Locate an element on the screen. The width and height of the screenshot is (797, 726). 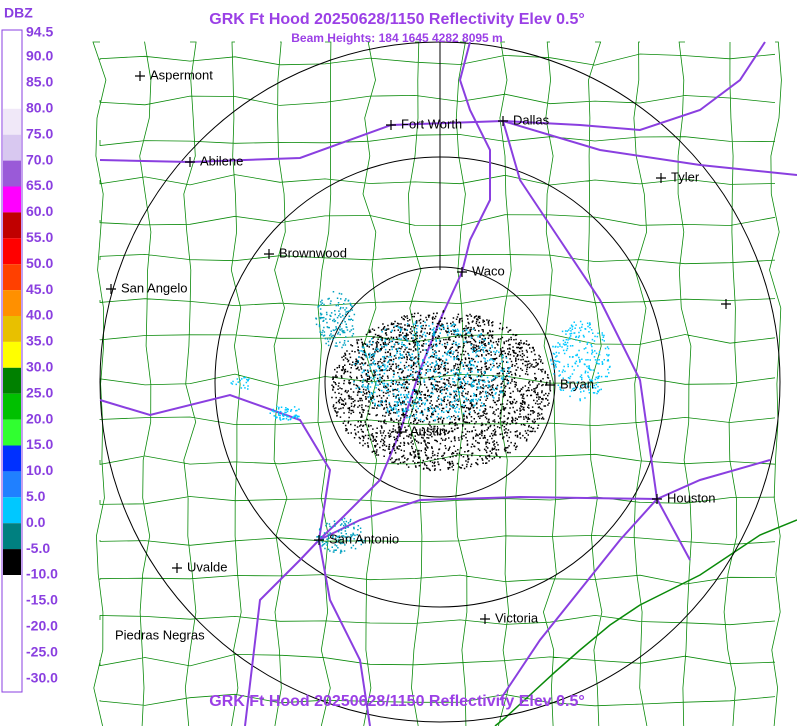
color-bar-label: 5.0 is located at coordinates (36, 496).